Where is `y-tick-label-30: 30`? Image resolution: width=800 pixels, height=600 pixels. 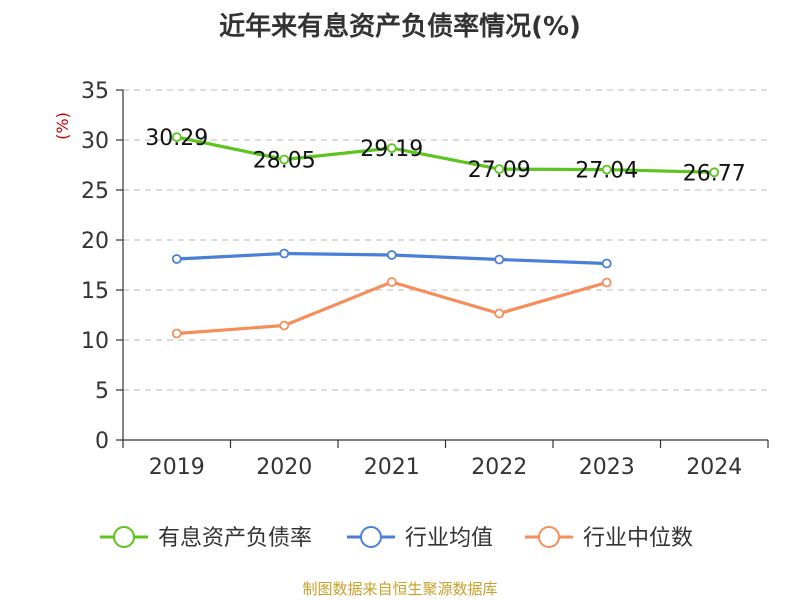
y-tick-label-30: 30 is located at coordinates (95, 141).